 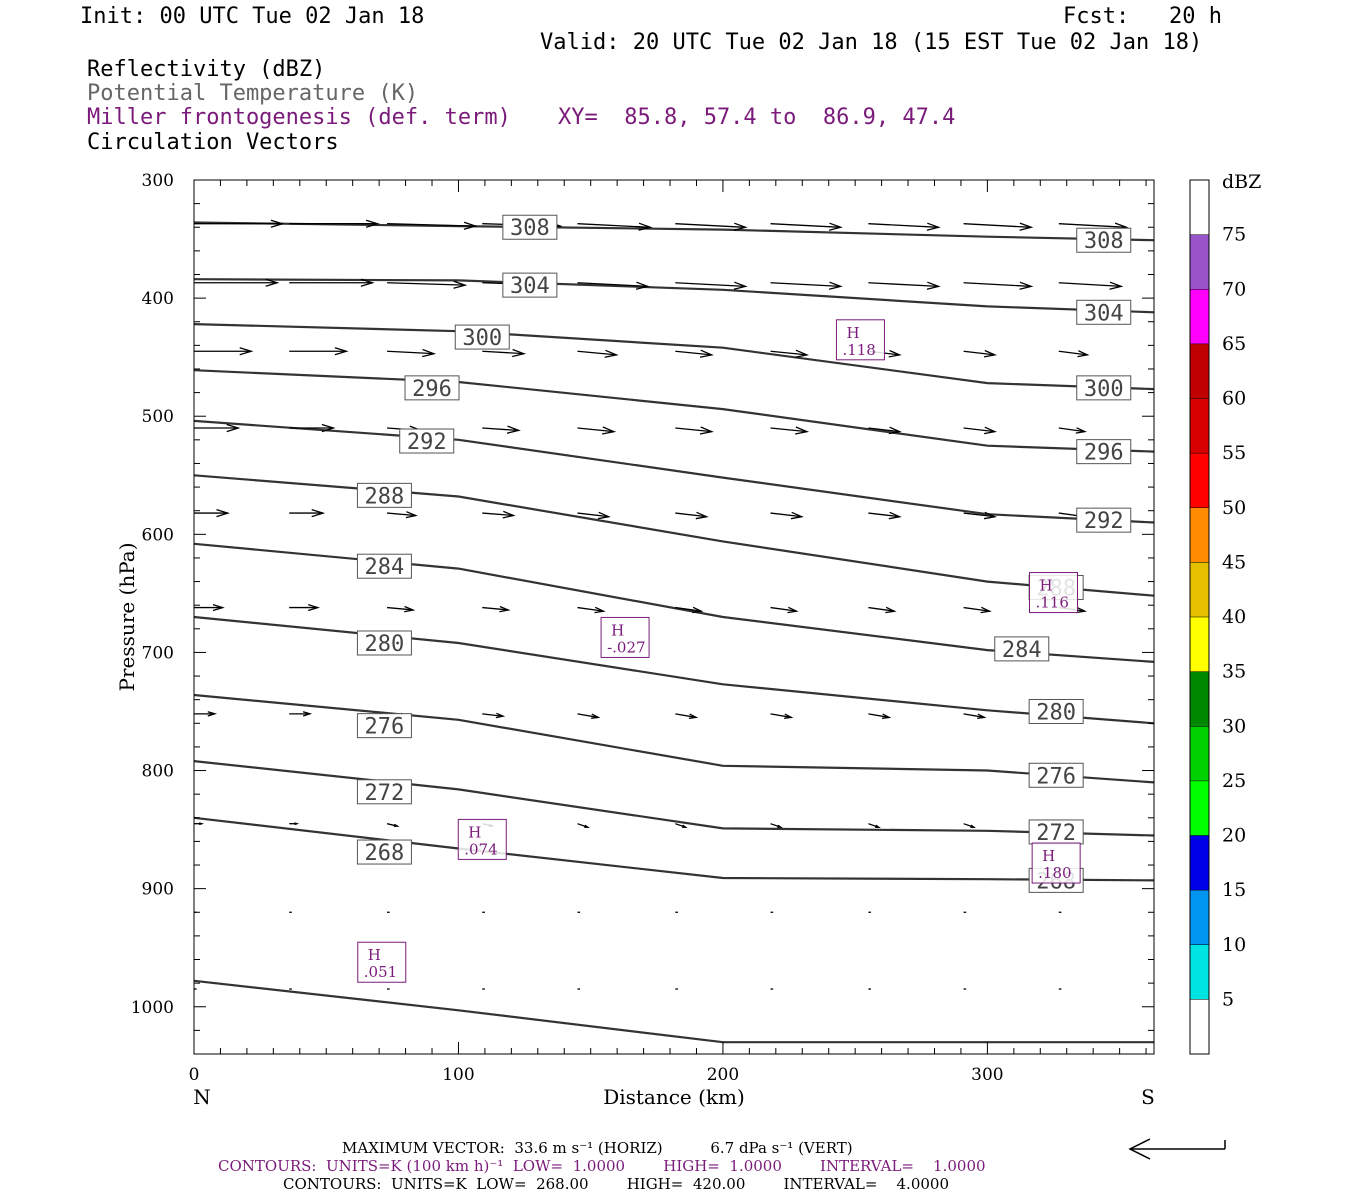 What do you see at coordinates (674, 1097) in the screenshot?
I see `x-axis-title: Distance (km)` at bounding box center [674, 1097].